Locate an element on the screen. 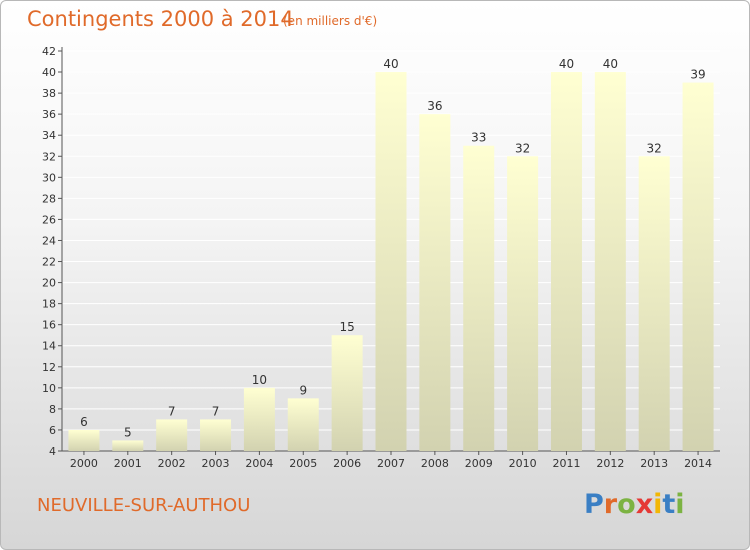  y-tick-label: 20 is located at coordinates (49, 283).